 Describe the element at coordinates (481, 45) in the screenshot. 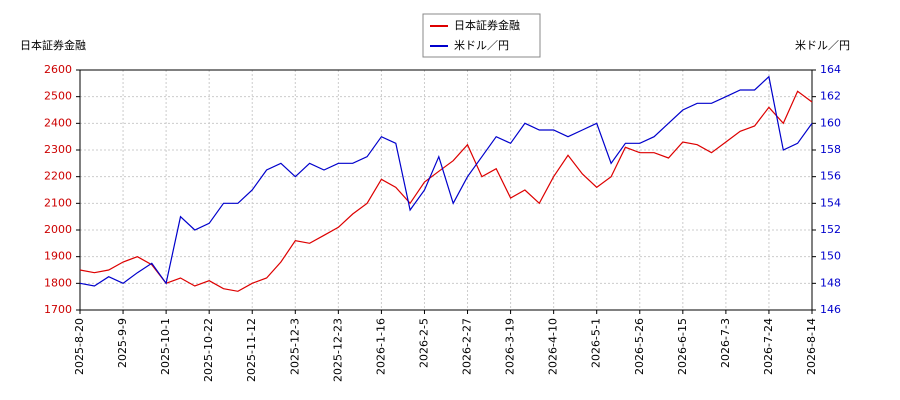

I see `legend-label: 米ドル／円` at that location.